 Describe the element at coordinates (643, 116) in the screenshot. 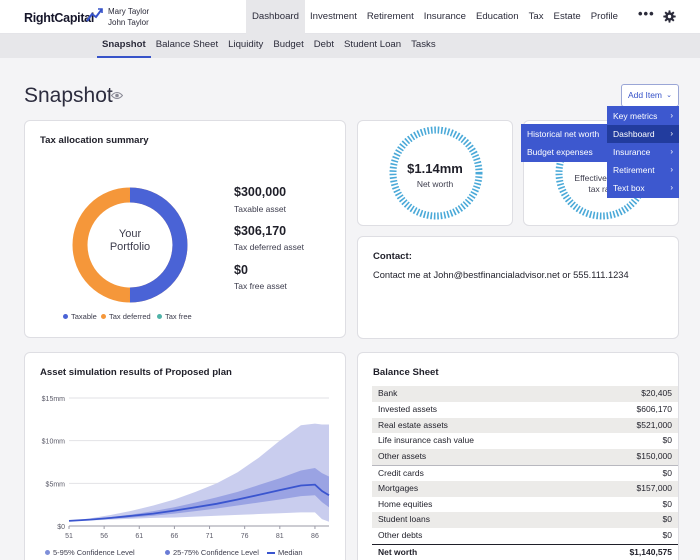

I see `menu-key-metrics: Key metrics ›` at that location.